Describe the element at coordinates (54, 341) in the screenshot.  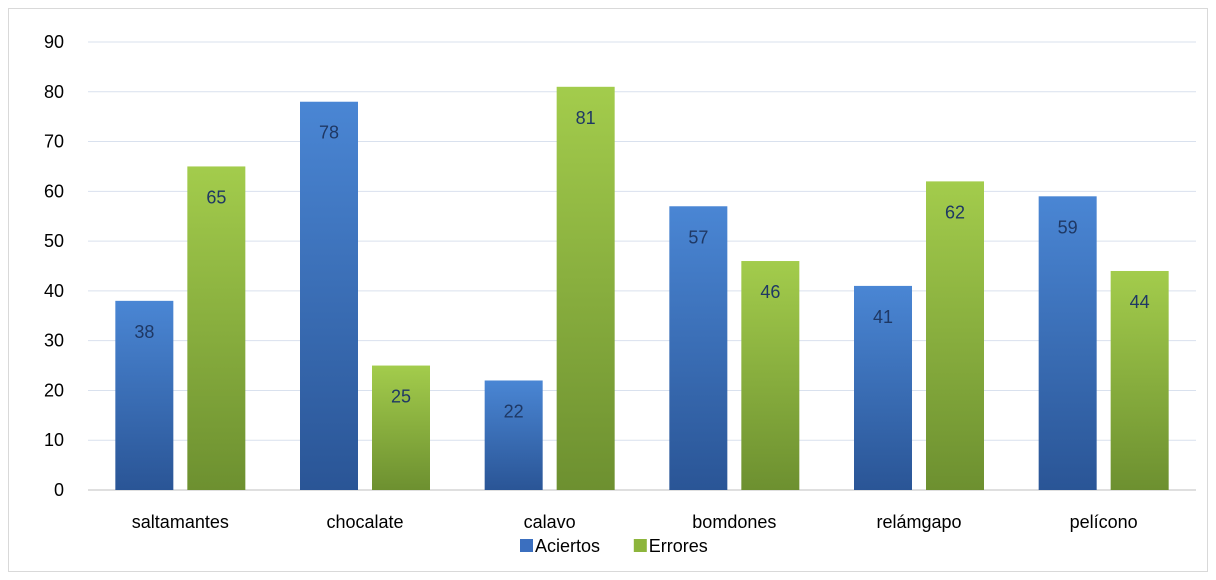
I see `y-tick-label: 30` at that location.